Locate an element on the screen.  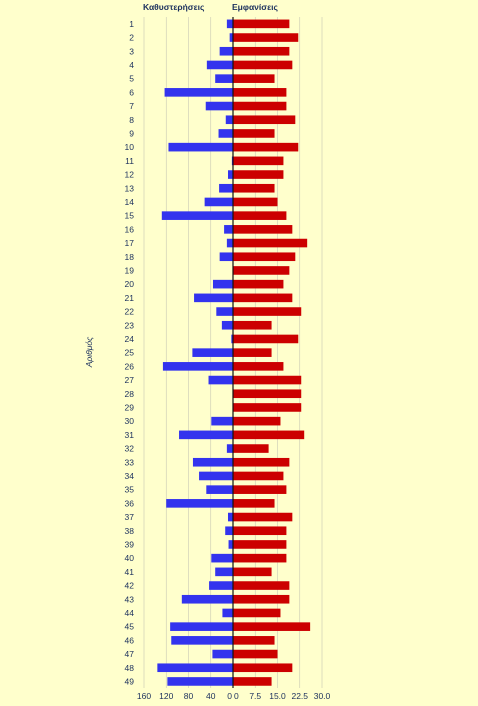
category-label: 21 is located at coordinates (130, 298).